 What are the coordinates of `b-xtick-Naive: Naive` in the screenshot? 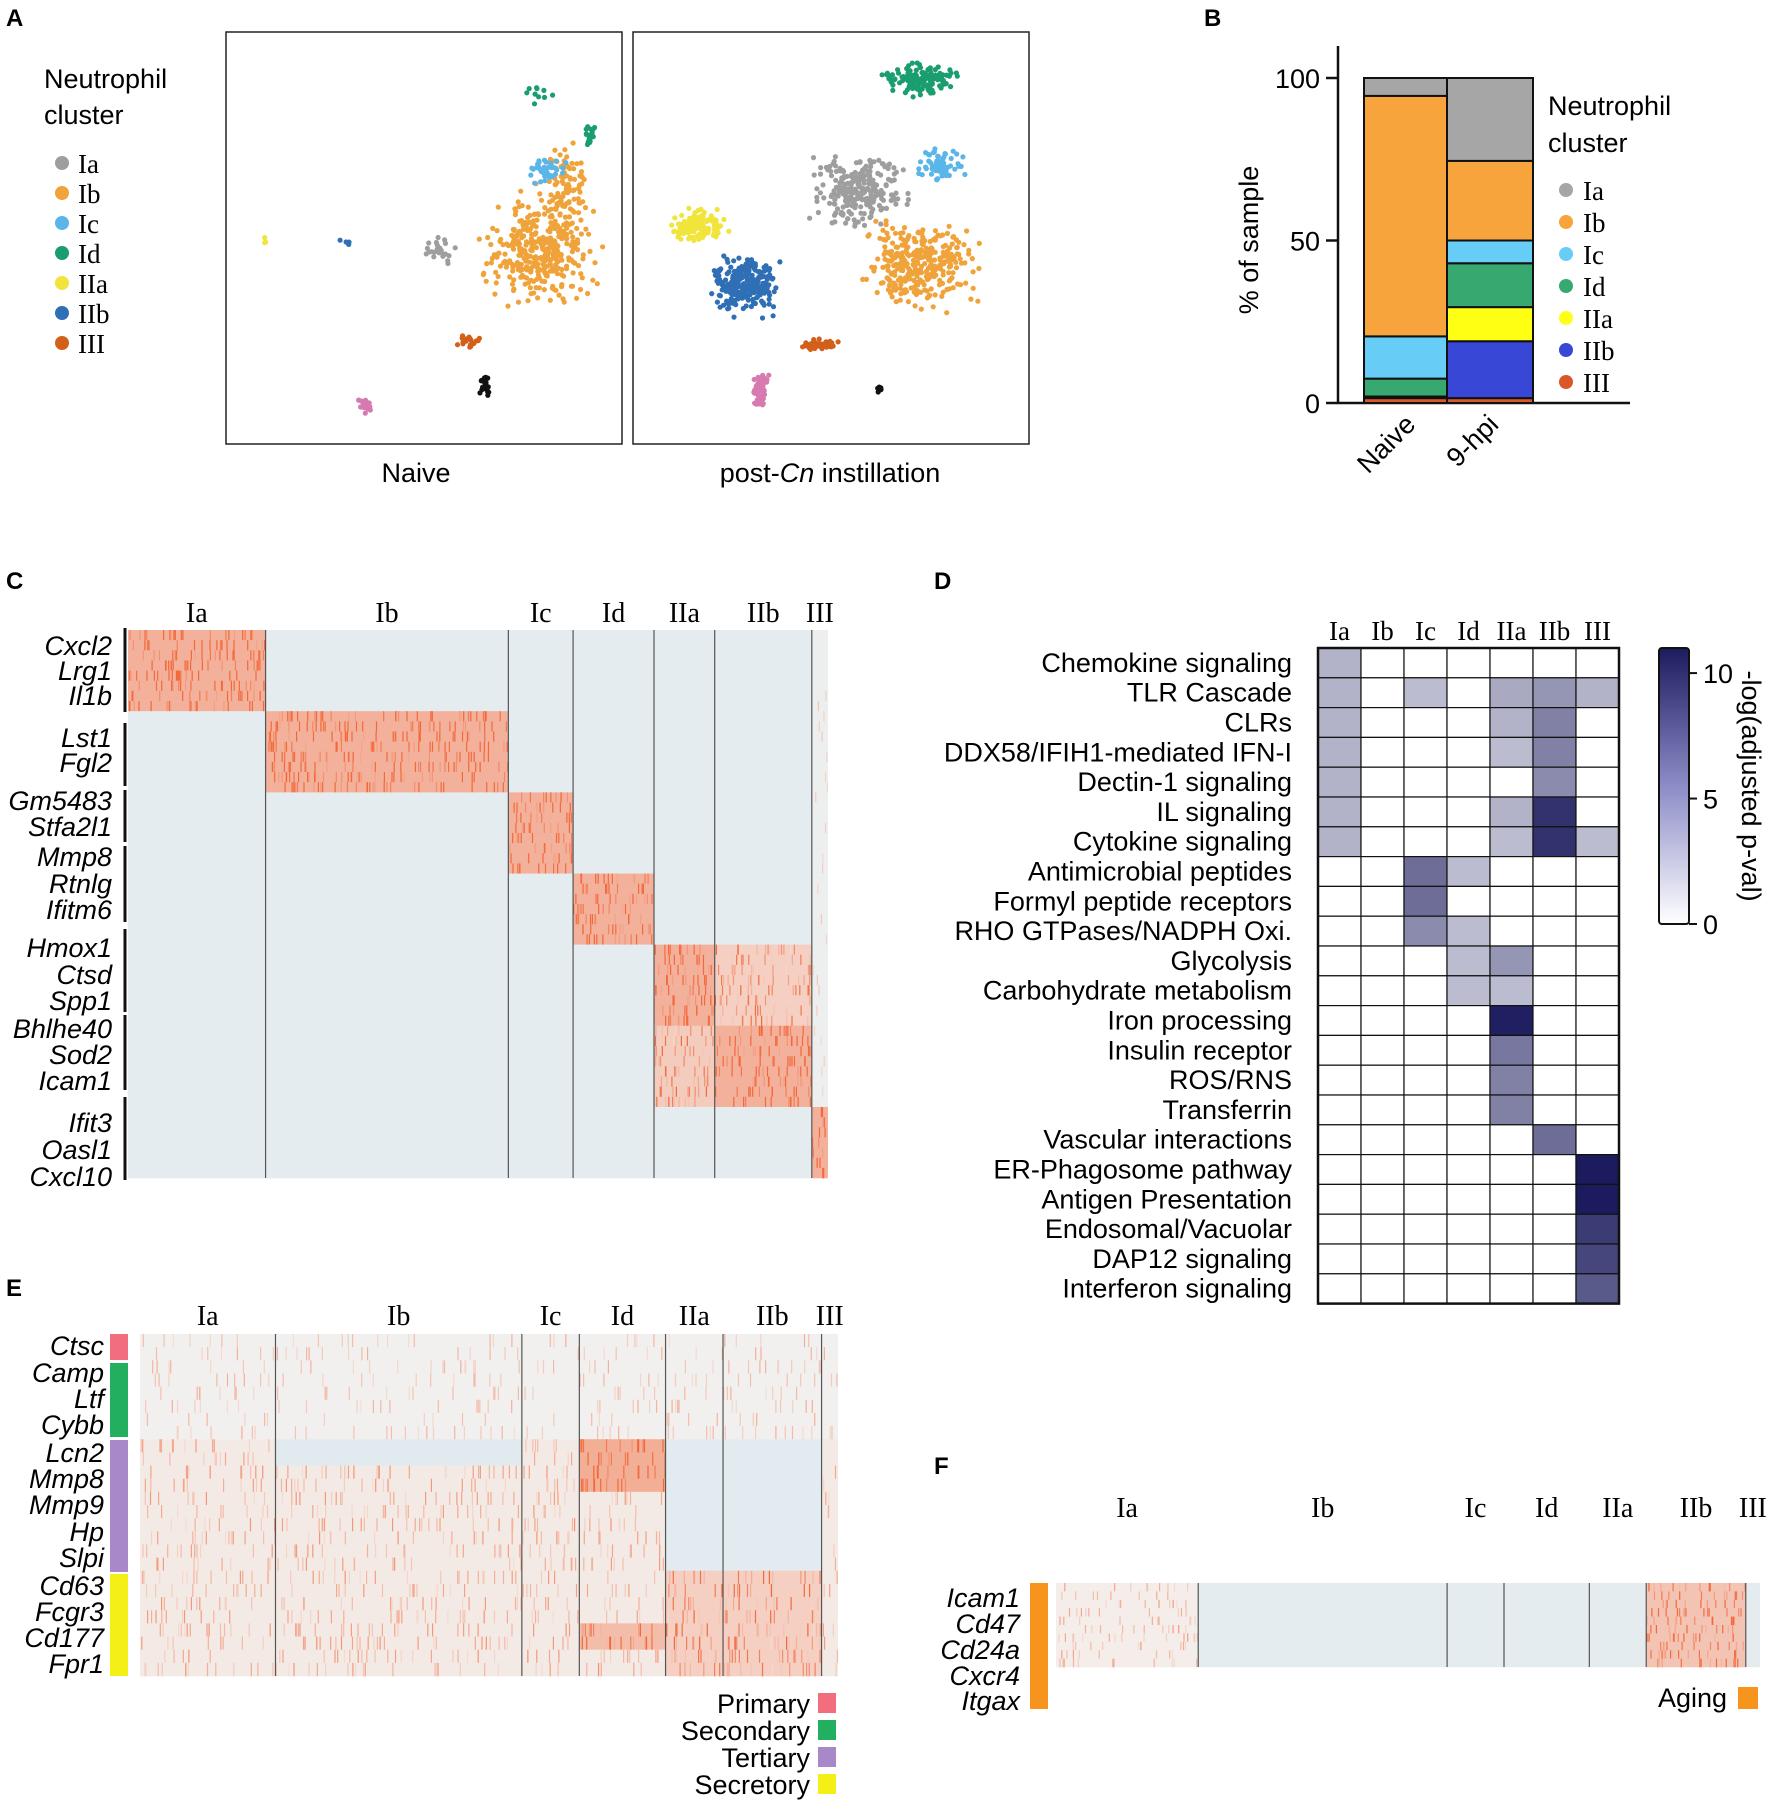 It's located at (1386, 444).